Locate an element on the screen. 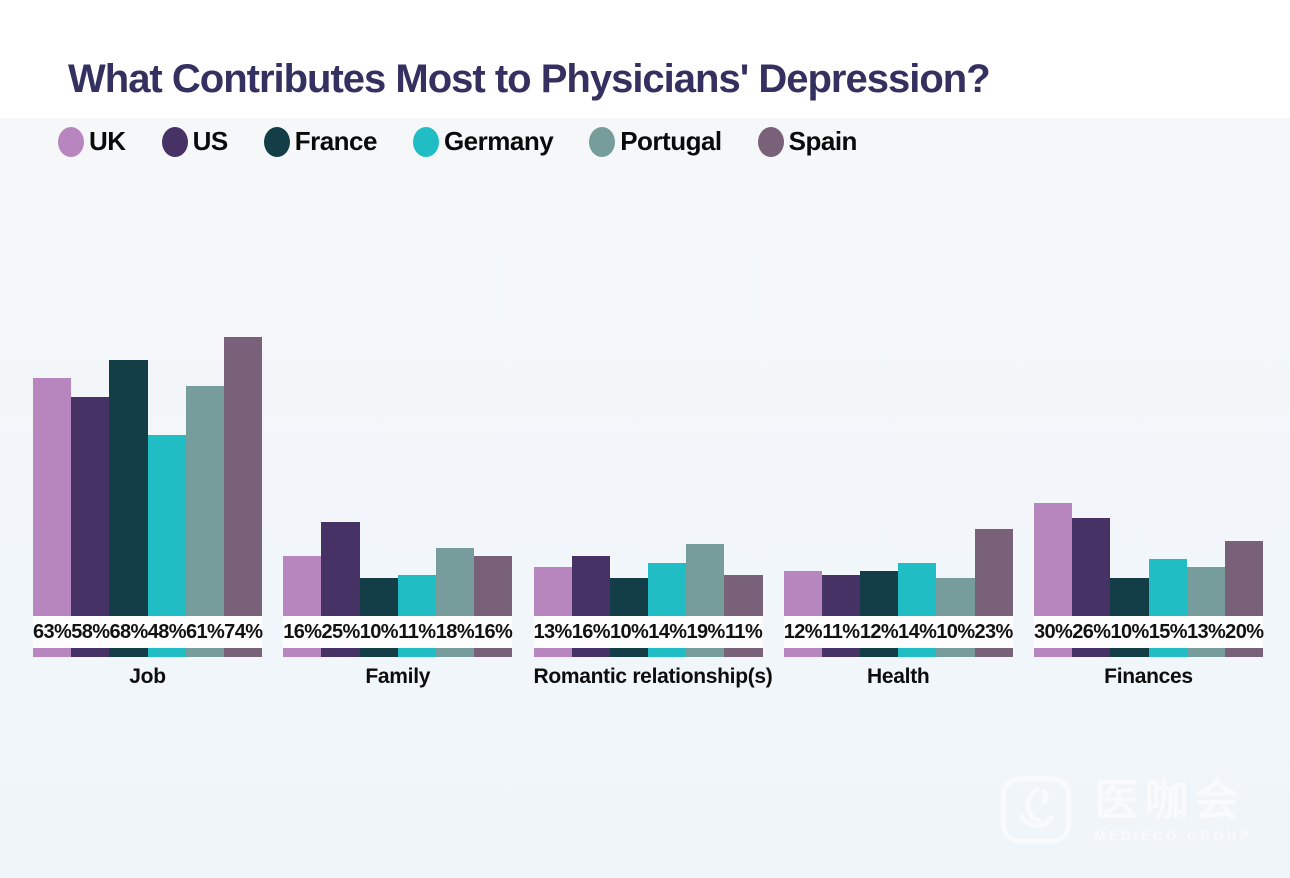  bar-value-label: 63% is located at coordinates (52, 632).